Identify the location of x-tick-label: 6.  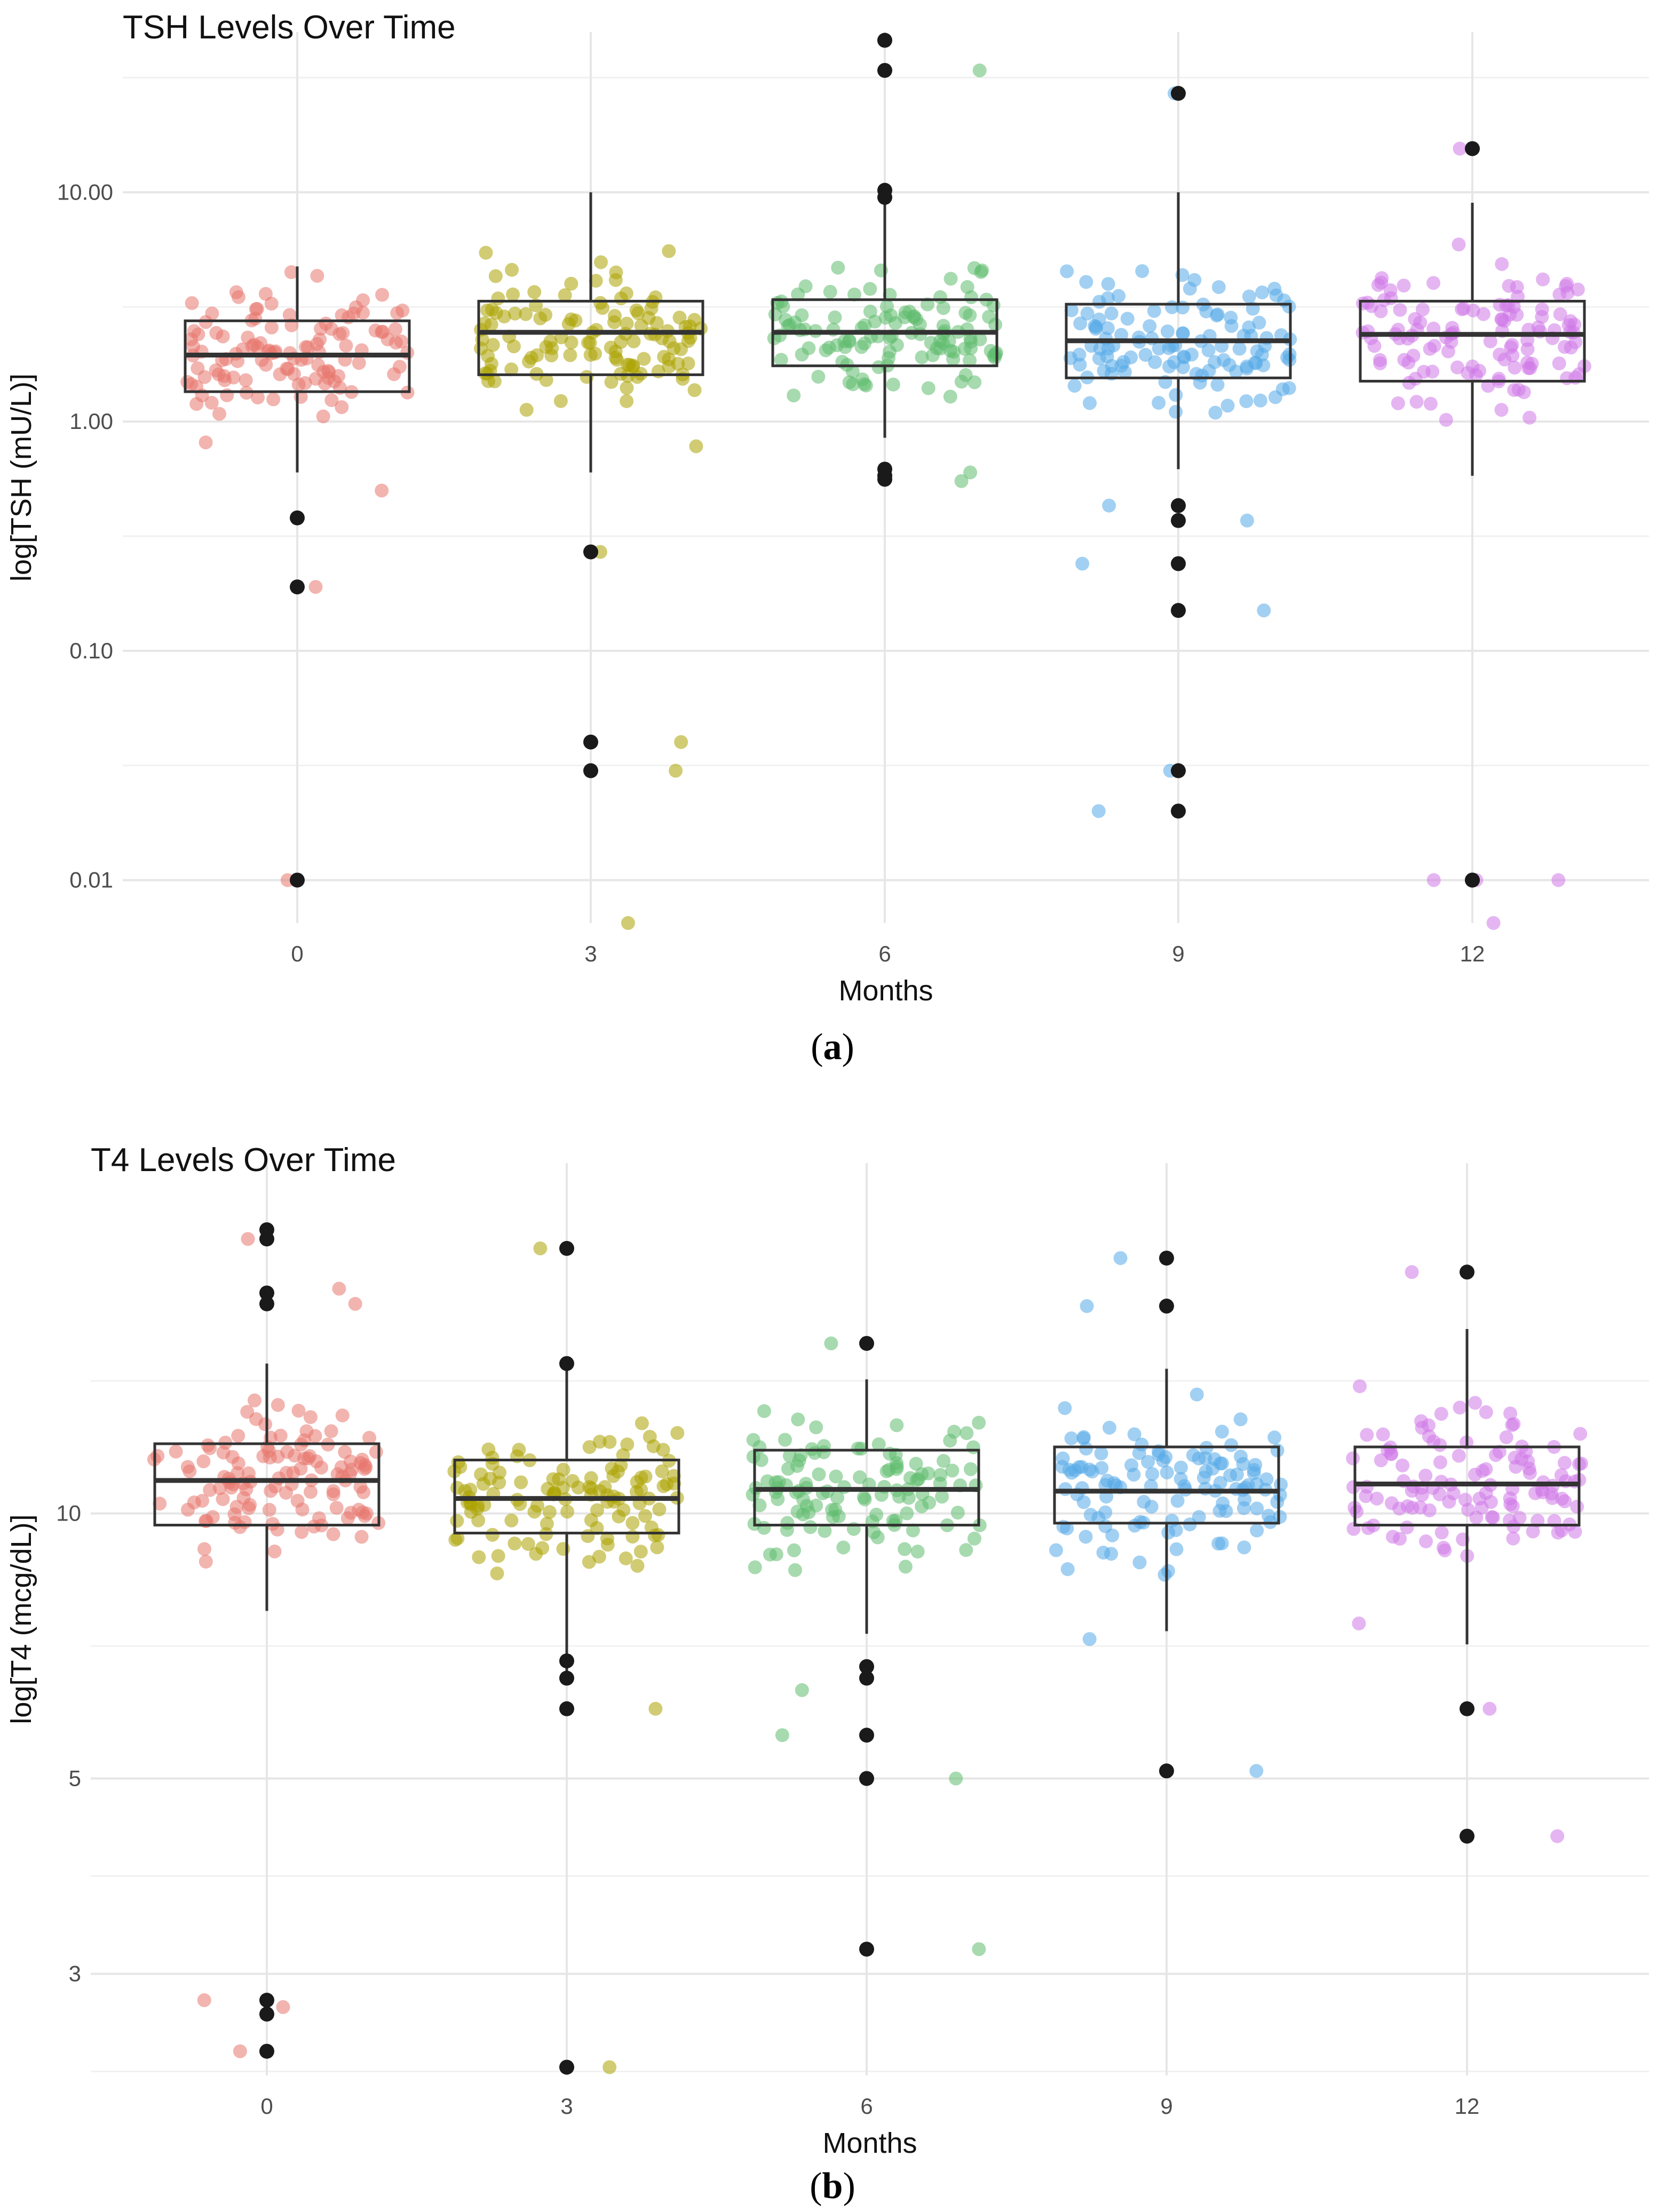
(884, 953).